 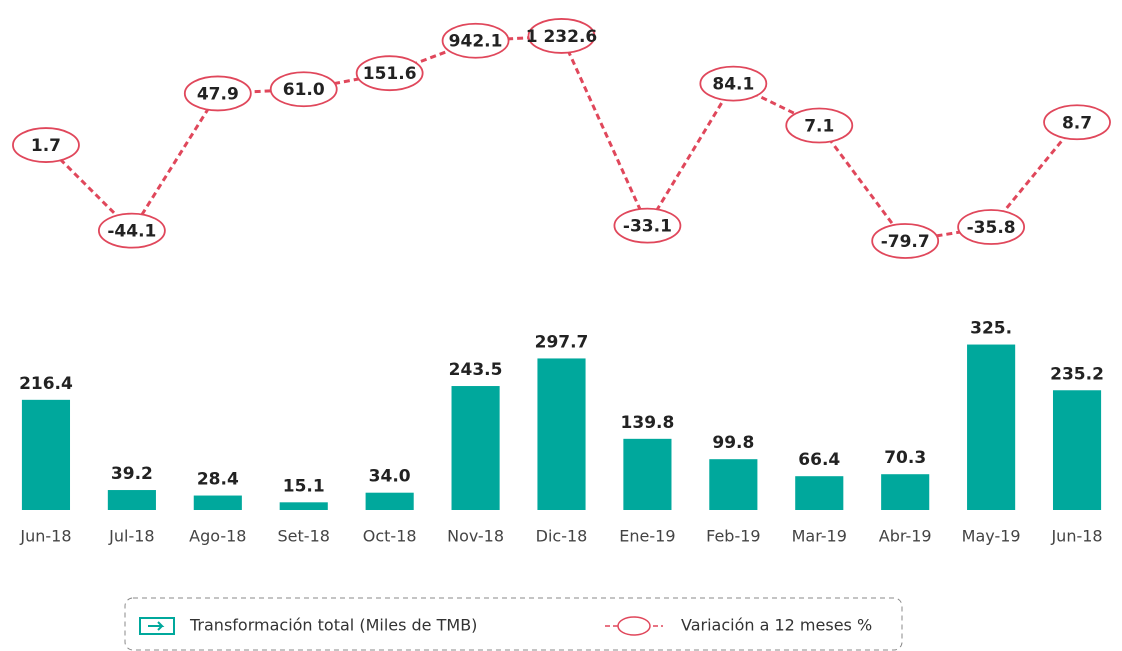 What do you see at coordinates (905, 458) in the screenshot?
I see `bar-value-label: 70.3` at bounding box center [905, 458].